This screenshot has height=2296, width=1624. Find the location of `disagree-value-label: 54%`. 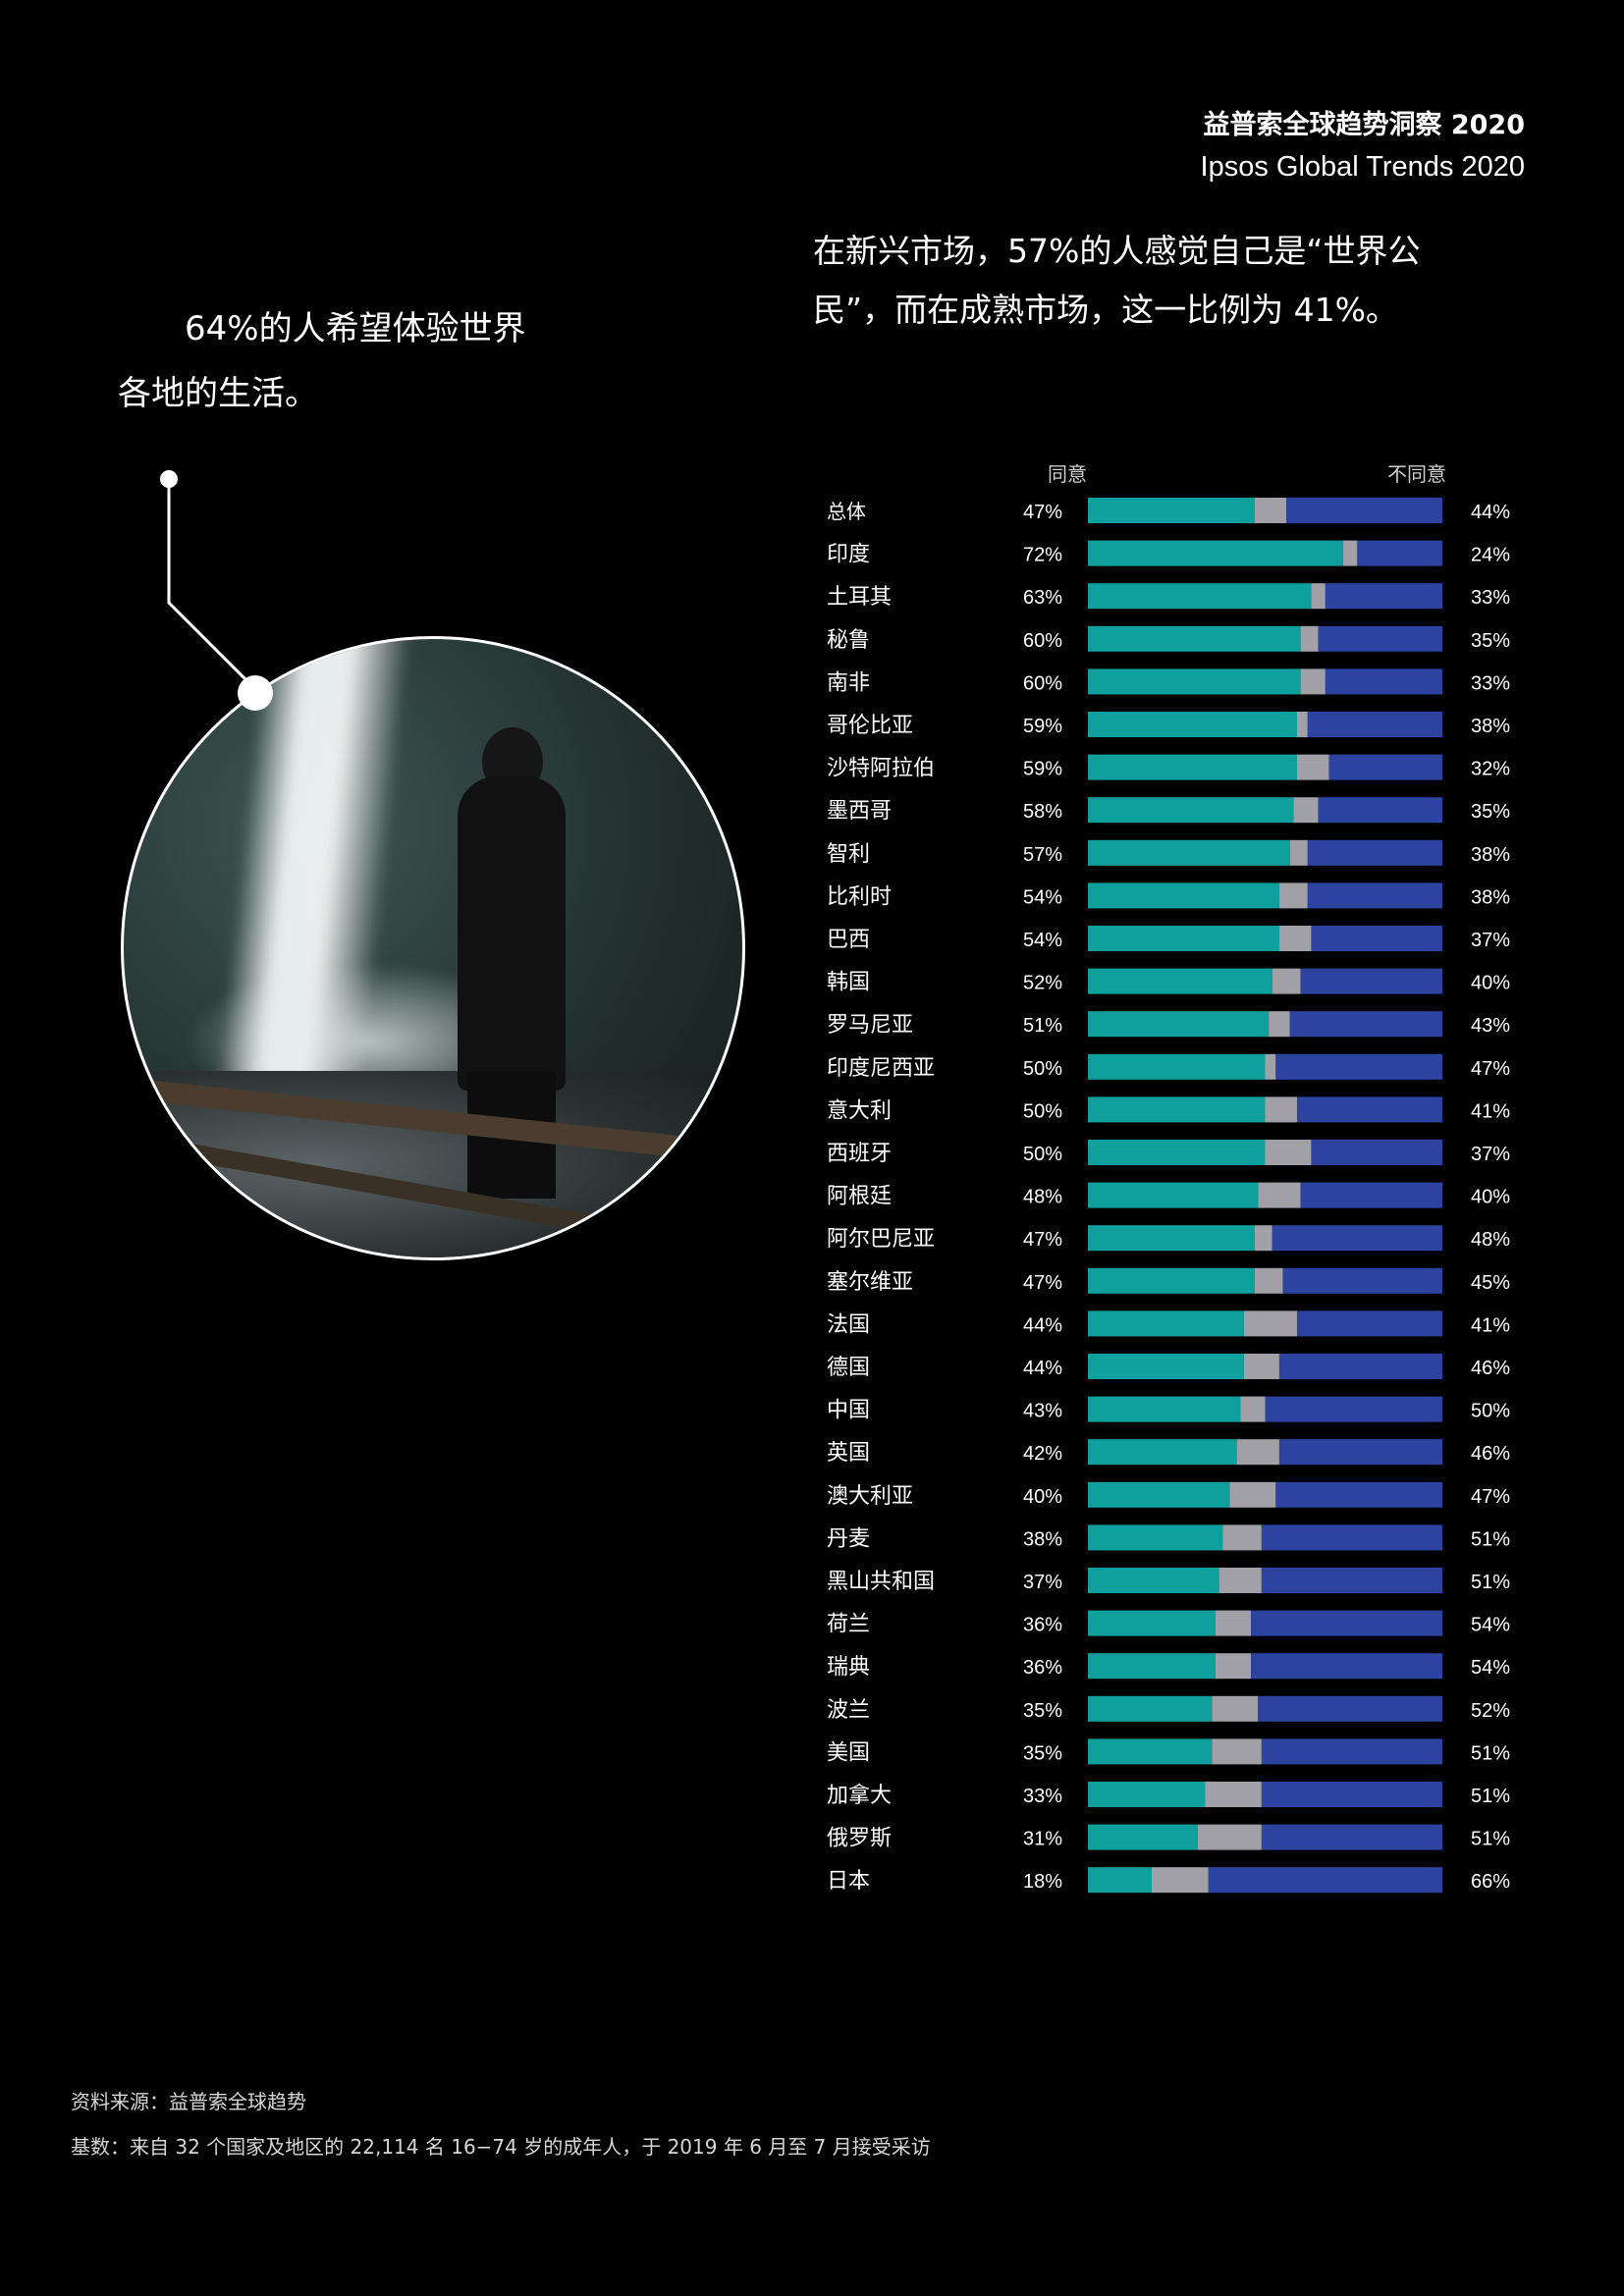

disagree-value-label: 54% is located at coordinates (1490, 1625).